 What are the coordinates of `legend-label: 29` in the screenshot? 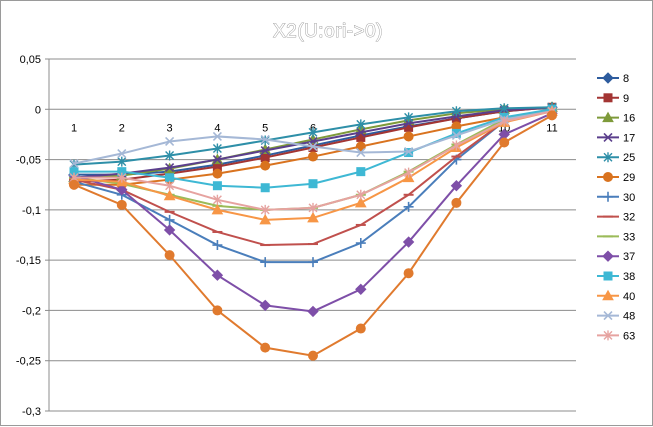 It's located at (629, 178).